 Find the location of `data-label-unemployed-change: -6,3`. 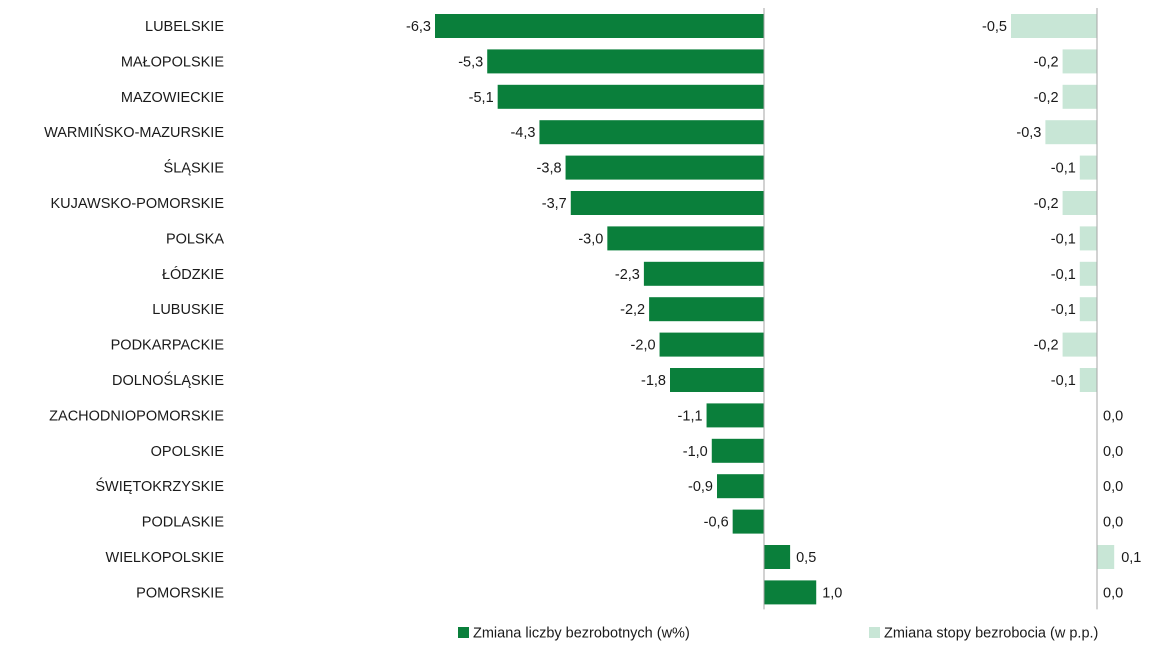

data-label-unemployed-change: -6,3 is located at coordinates (418, 27).